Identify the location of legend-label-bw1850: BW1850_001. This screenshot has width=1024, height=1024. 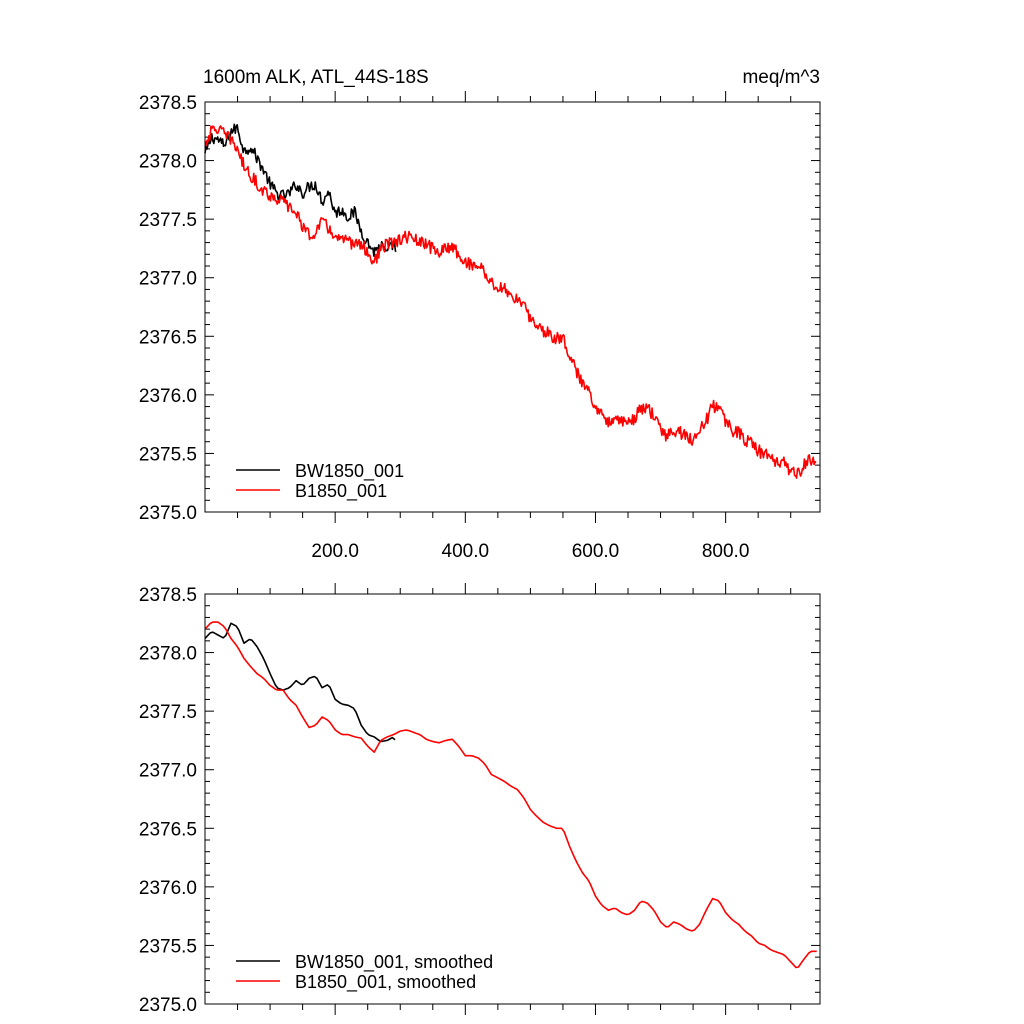
(349, 471).